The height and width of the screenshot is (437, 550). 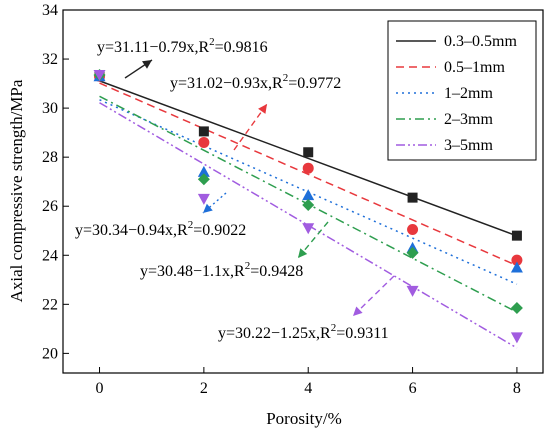 I want to click on x-axis-title: Porosity/%, so click(x=304, y=418).